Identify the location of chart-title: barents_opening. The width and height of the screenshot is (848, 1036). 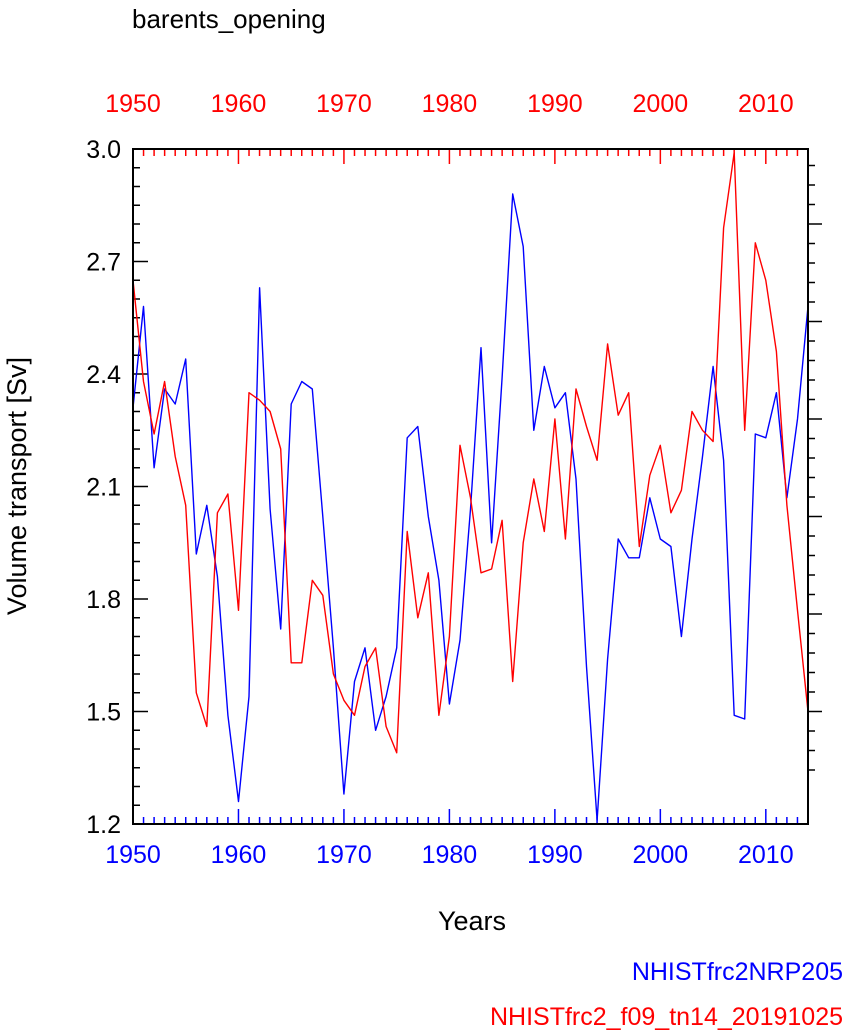
(229, 19).